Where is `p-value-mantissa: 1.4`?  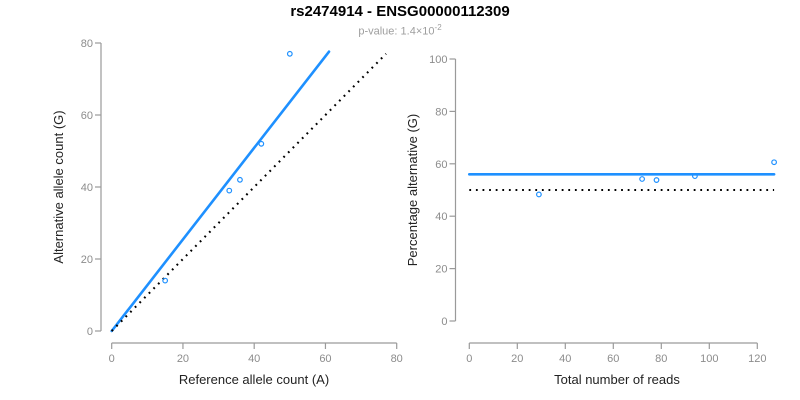 p-value-mantissa: 1.4 is located at coordinates (408, 31).